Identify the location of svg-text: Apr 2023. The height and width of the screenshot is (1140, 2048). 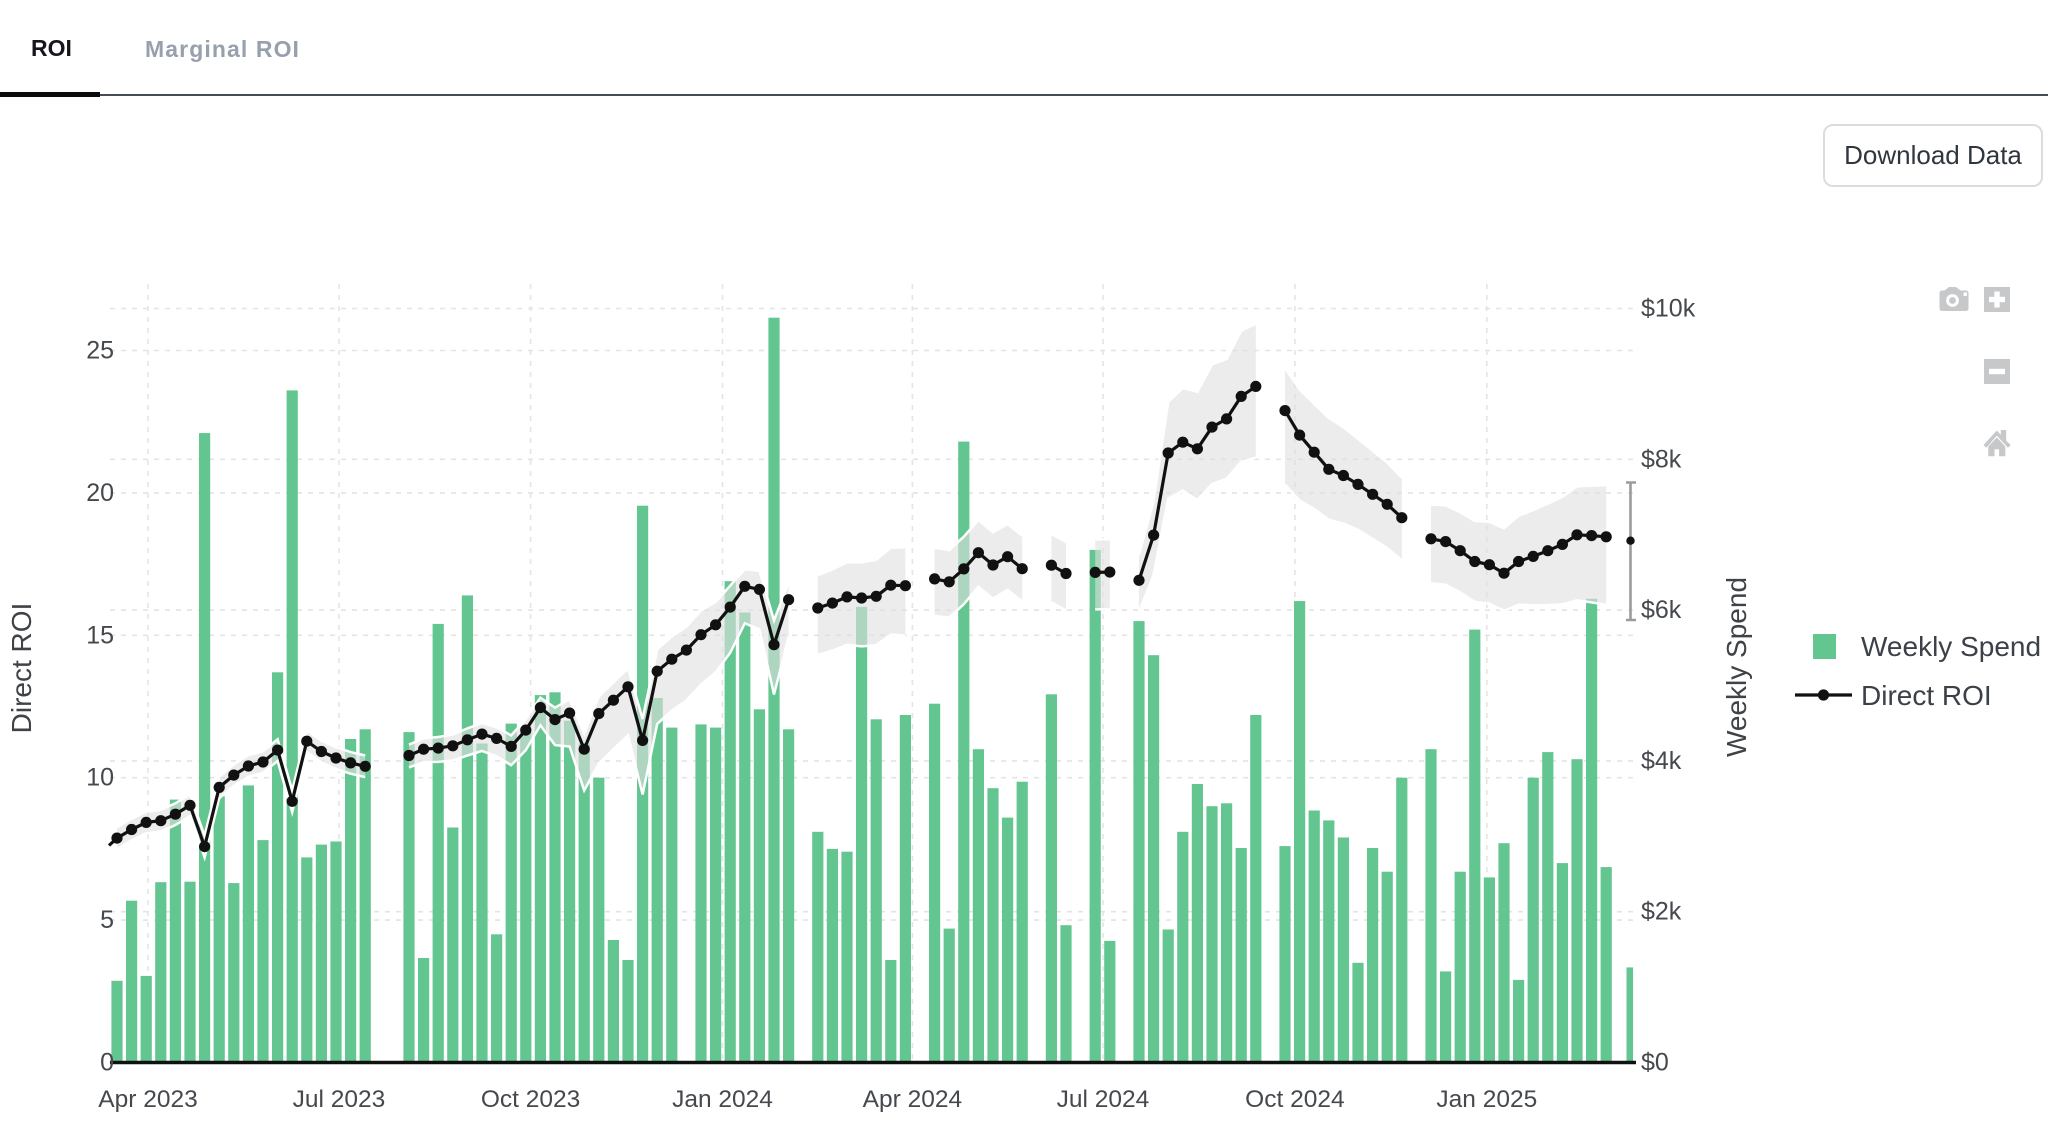
(147, 1099).